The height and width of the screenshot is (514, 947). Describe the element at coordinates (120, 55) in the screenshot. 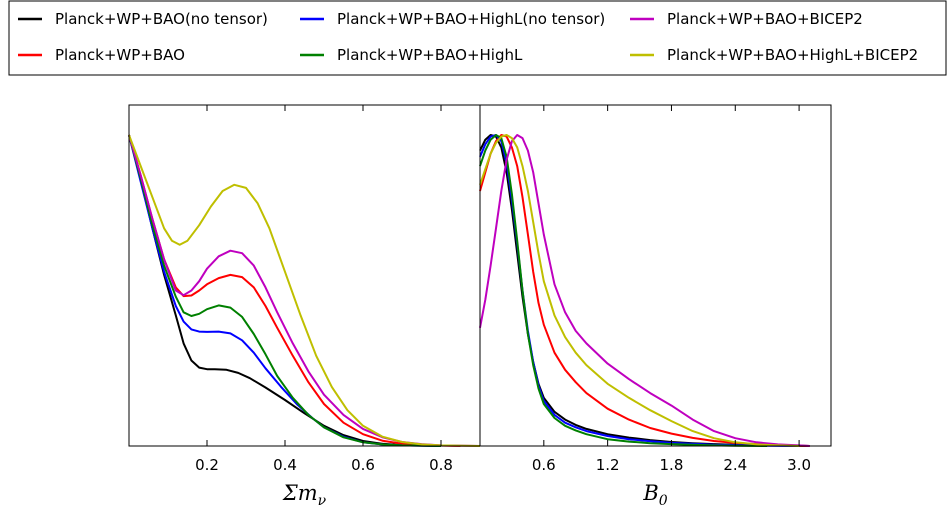

I see `legend-label-planck-wp-bao: Planck+WP+BAO` at that location.